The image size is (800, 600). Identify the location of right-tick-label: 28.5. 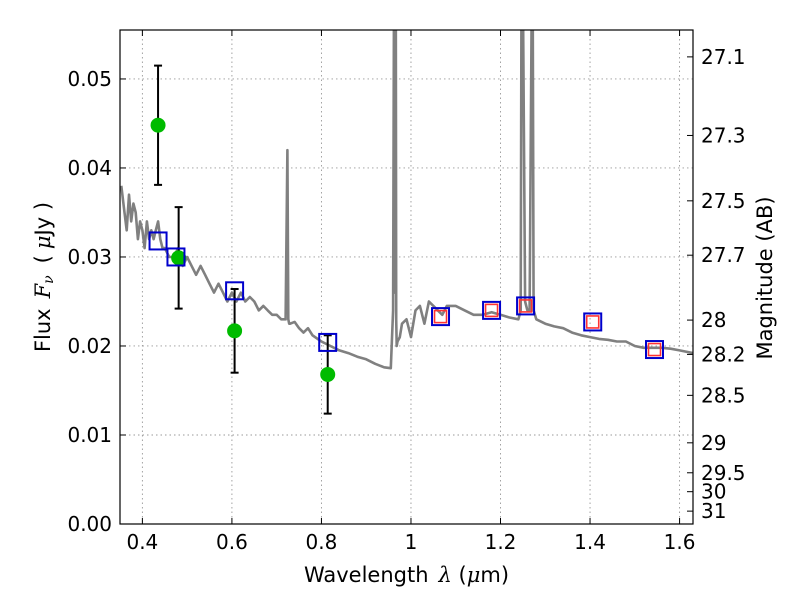
(723, 395).